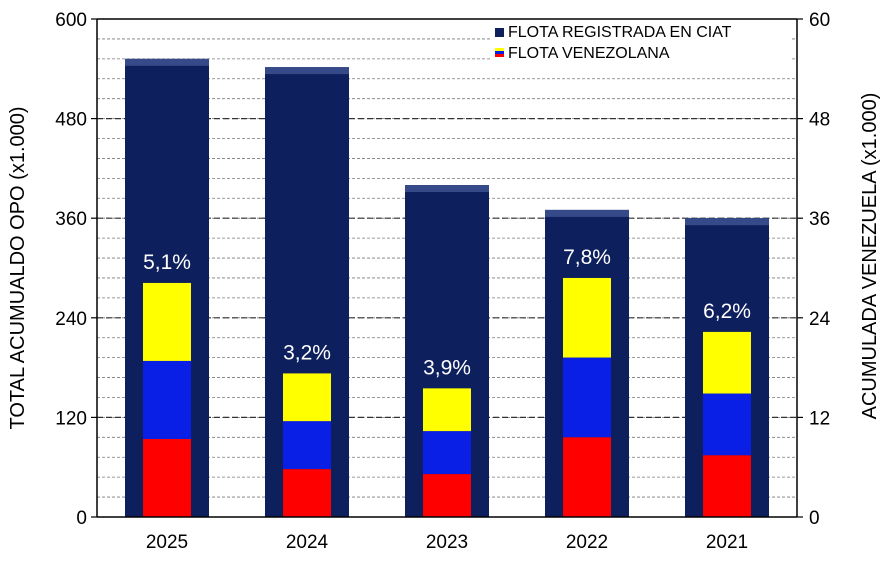 The width and height of the screenshot is (893, 564). Describe the element at coordinates (589, 53) in the screenshot. I see `legend-label-venezolana: FLOTA VENEZOLANA` at that location.